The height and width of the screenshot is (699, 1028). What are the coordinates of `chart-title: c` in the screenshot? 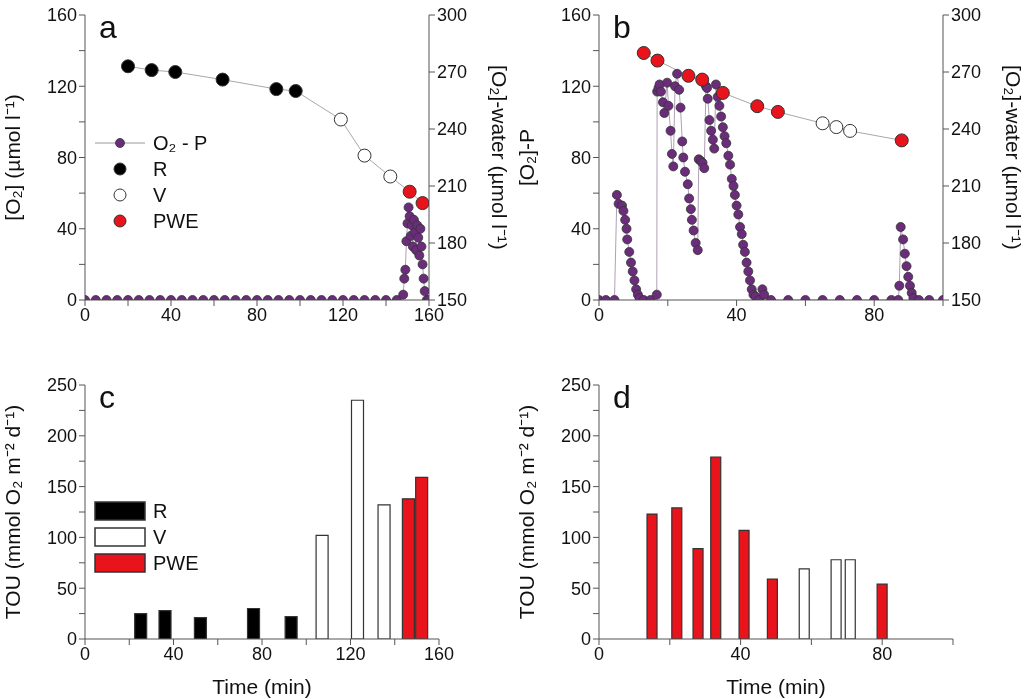 It's located at (107, 397).